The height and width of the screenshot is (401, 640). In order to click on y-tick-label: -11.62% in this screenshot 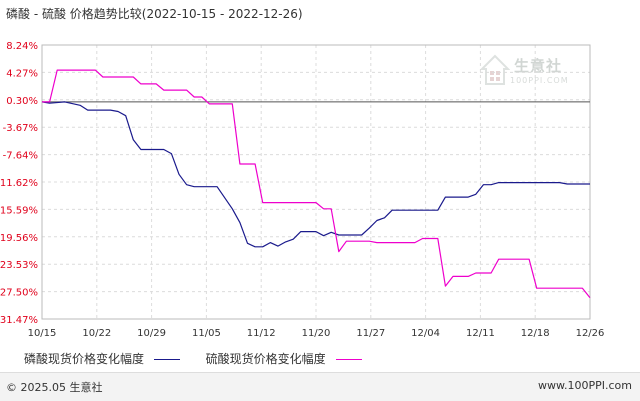, I will do `click(19, 183)`.